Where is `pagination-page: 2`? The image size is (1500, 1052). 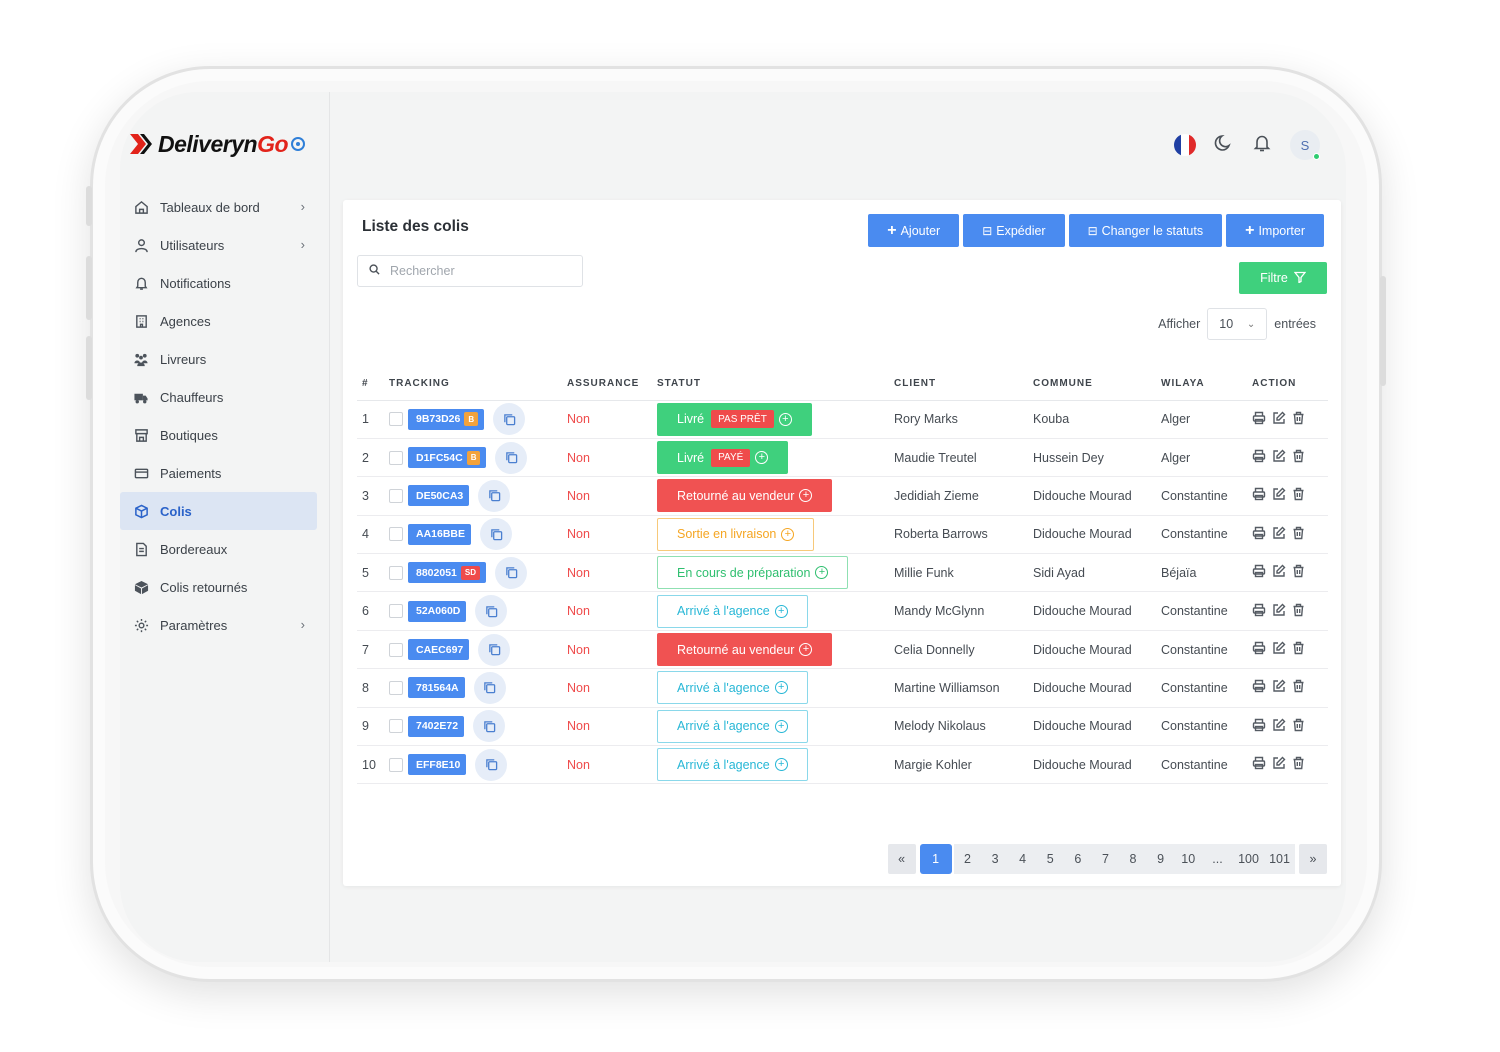
pagination-page: 2 is located at coordinates (967, 859).